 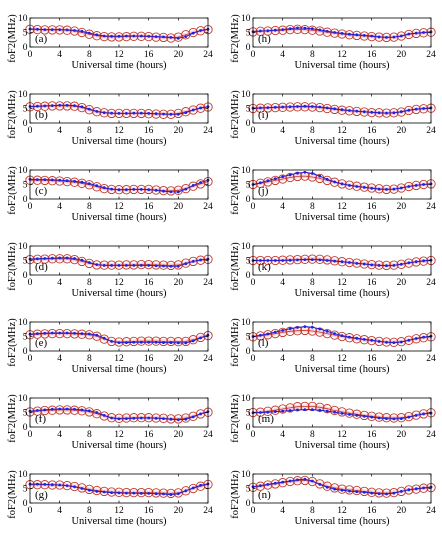 I want to click on x-tick-label: 20, so click(x=402, y=359).